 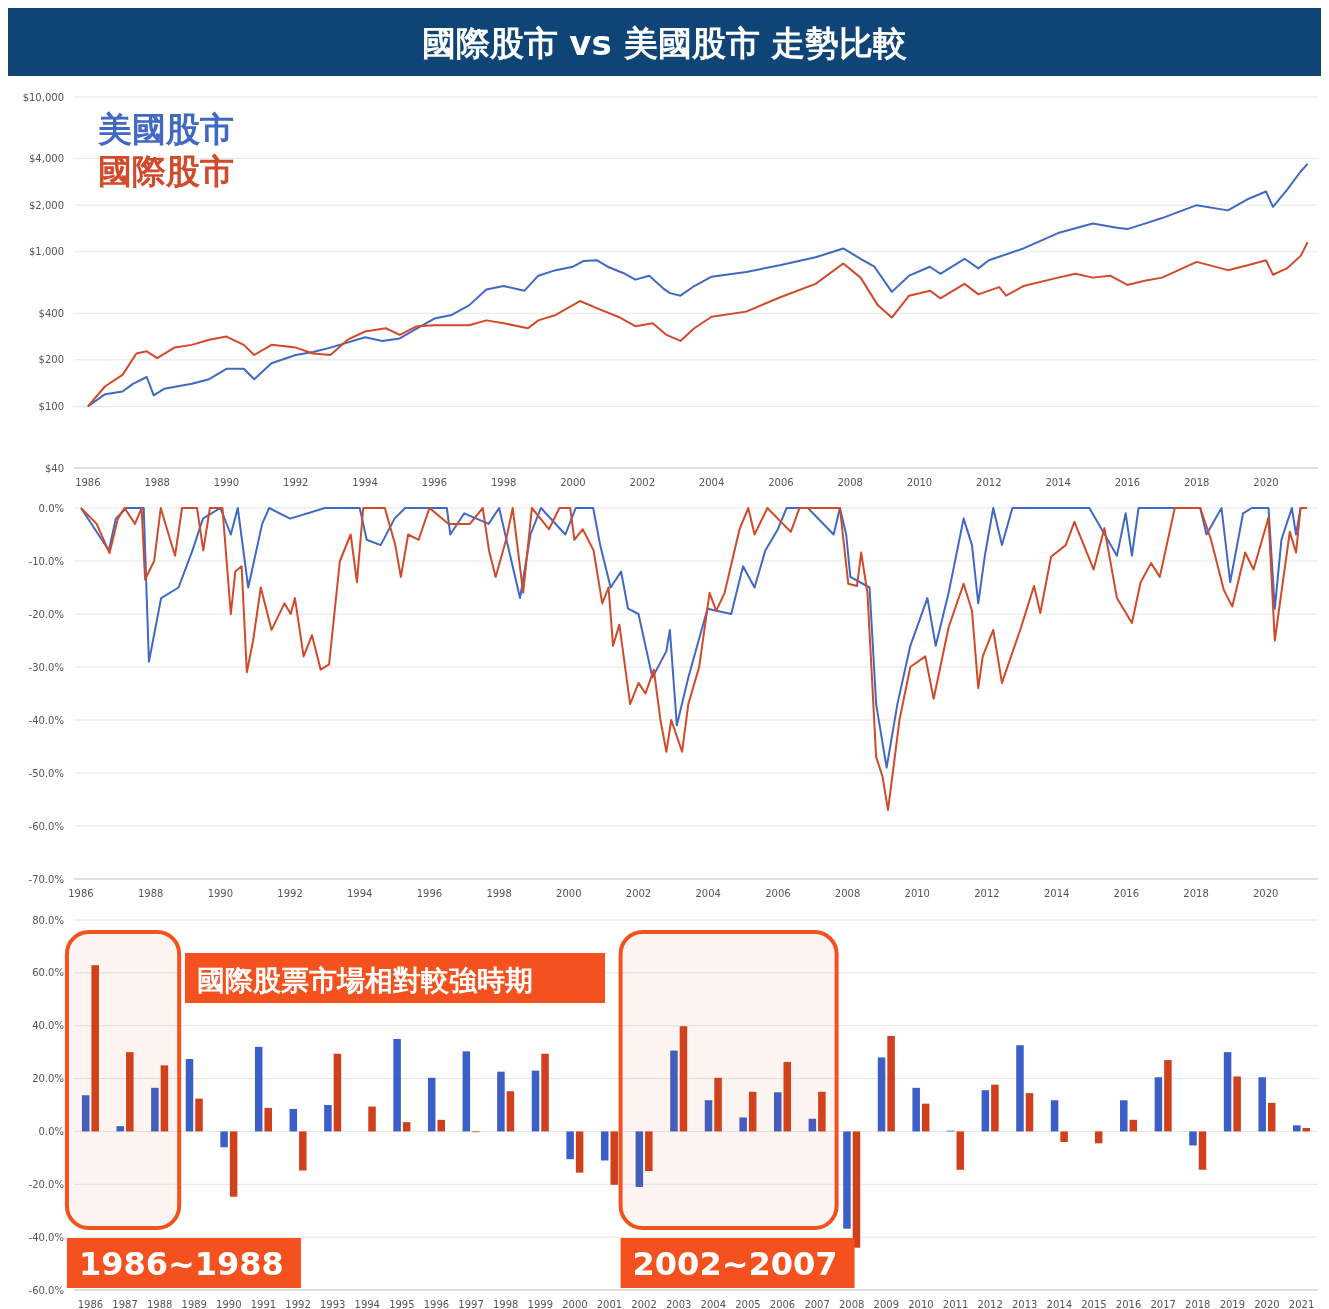 I want to click on y-tick-label: $4,000, so click(x=46, y=159).